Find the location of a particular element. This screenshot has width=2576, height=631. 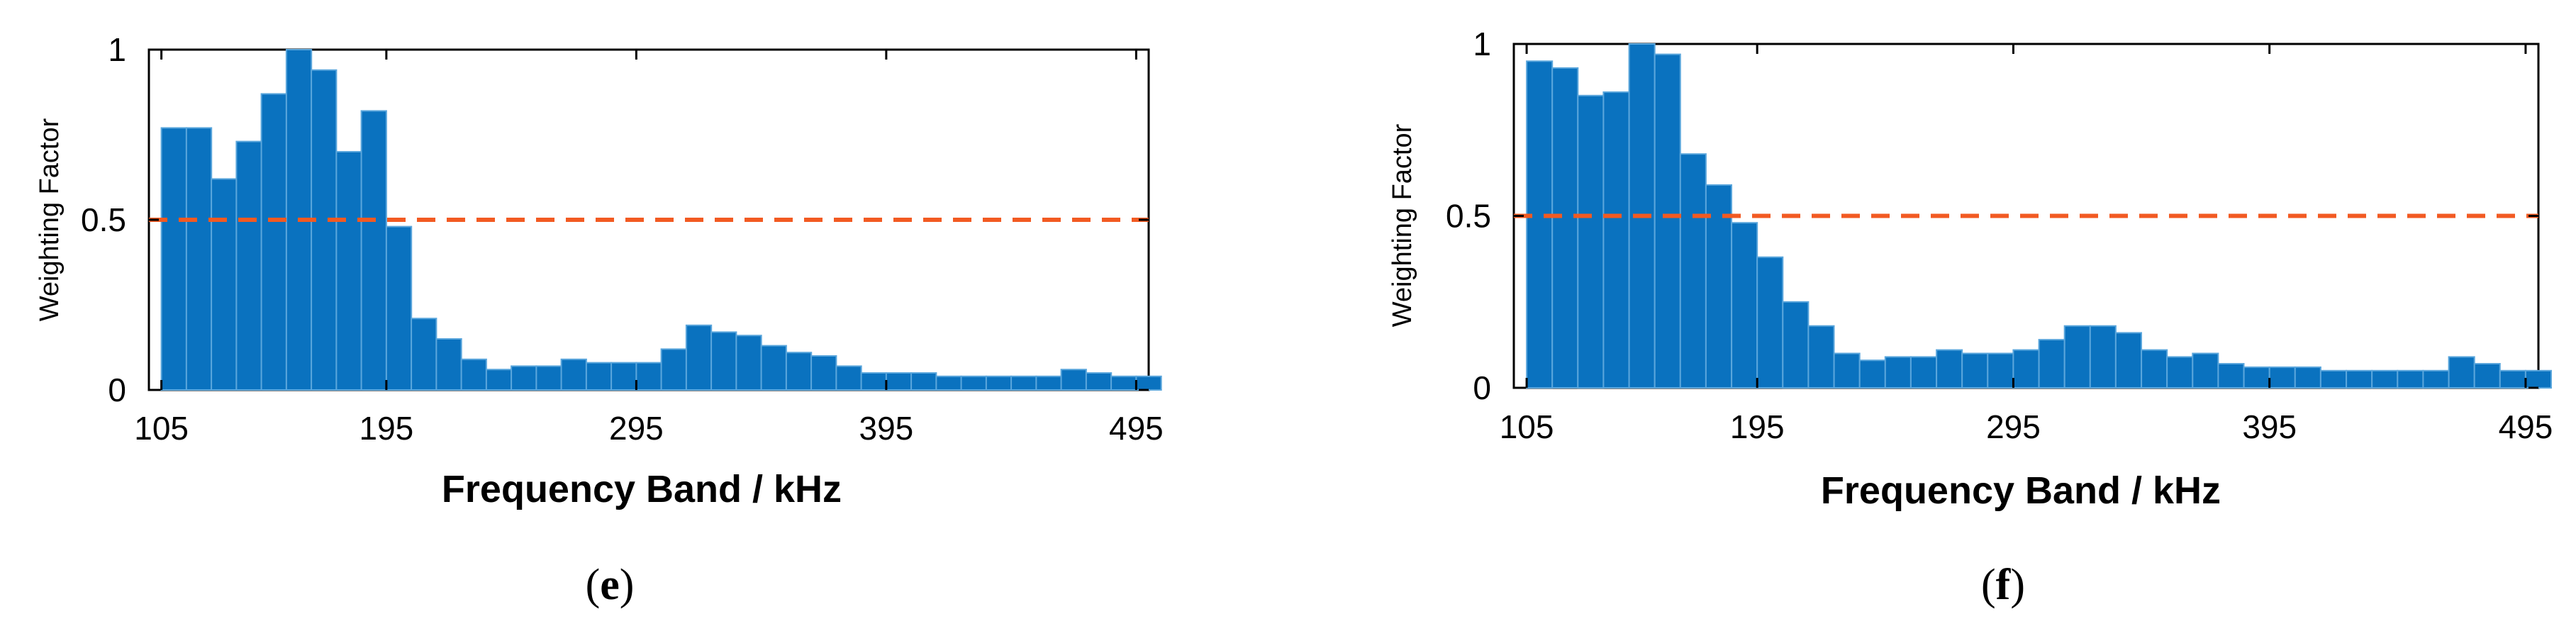

panel-caption: (e) is located at coordinates (610, 585).